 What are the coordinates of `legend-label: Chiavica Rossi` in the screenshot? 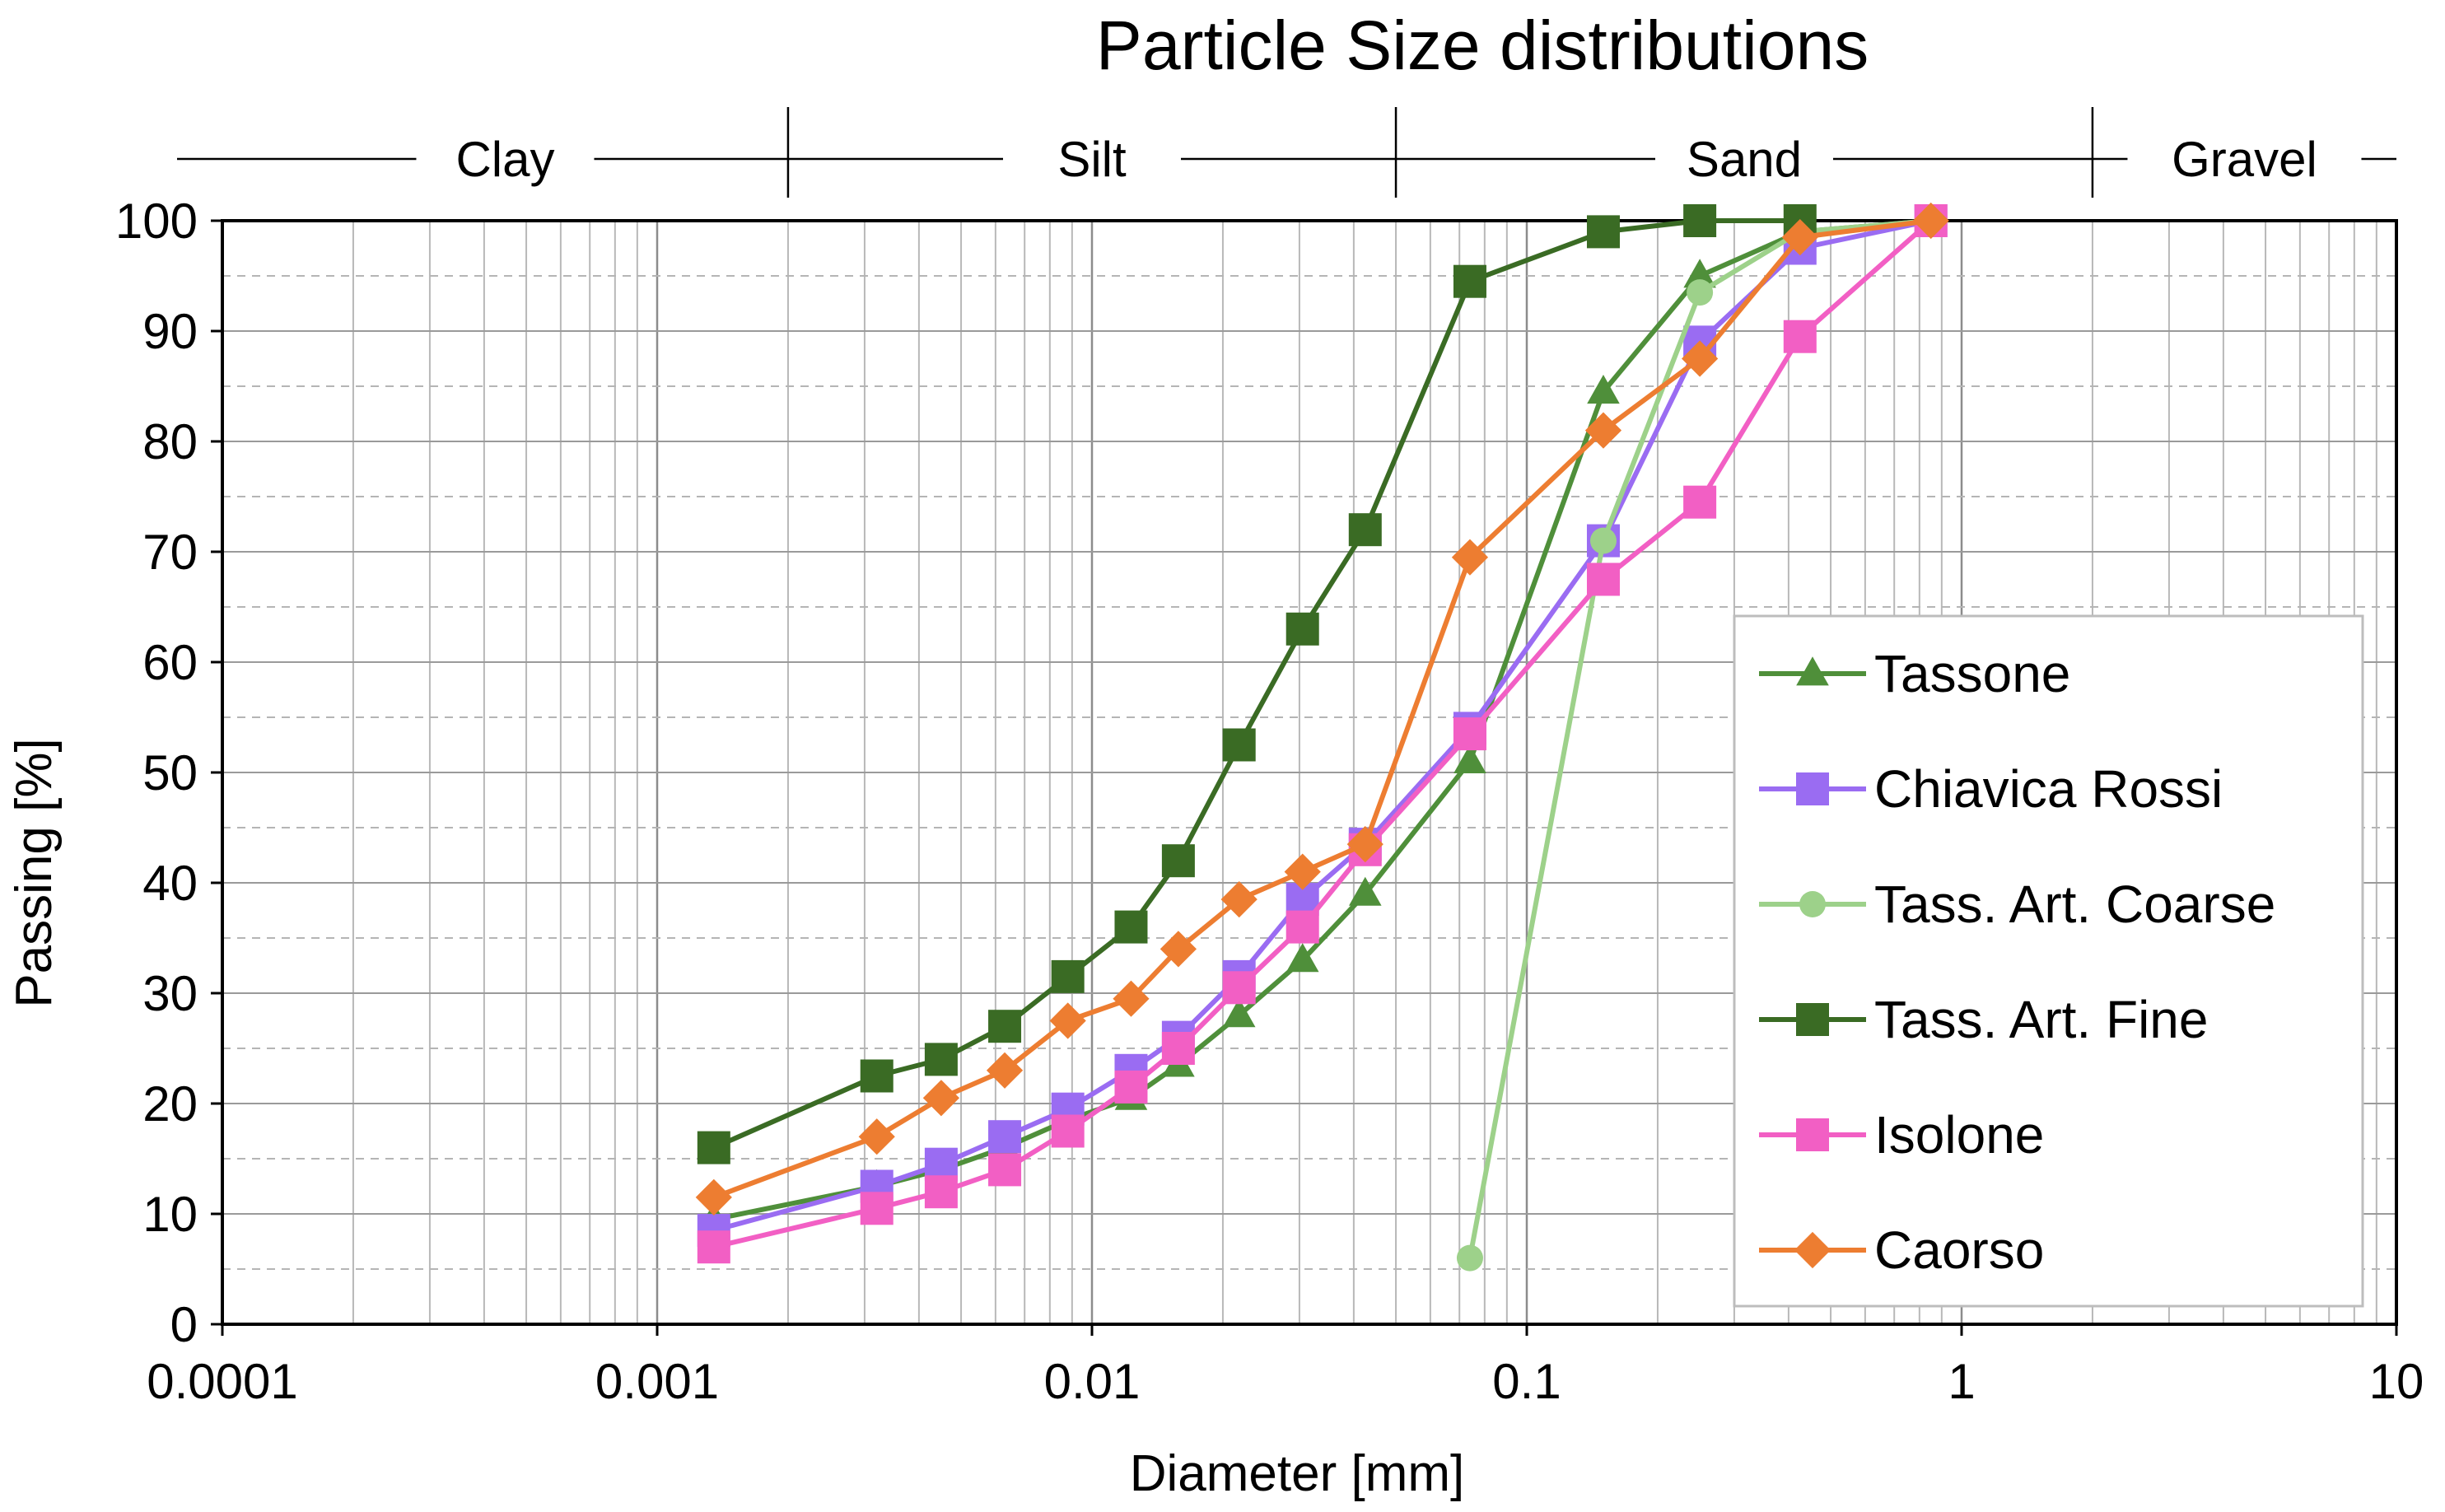 It's located at (2048, 789).